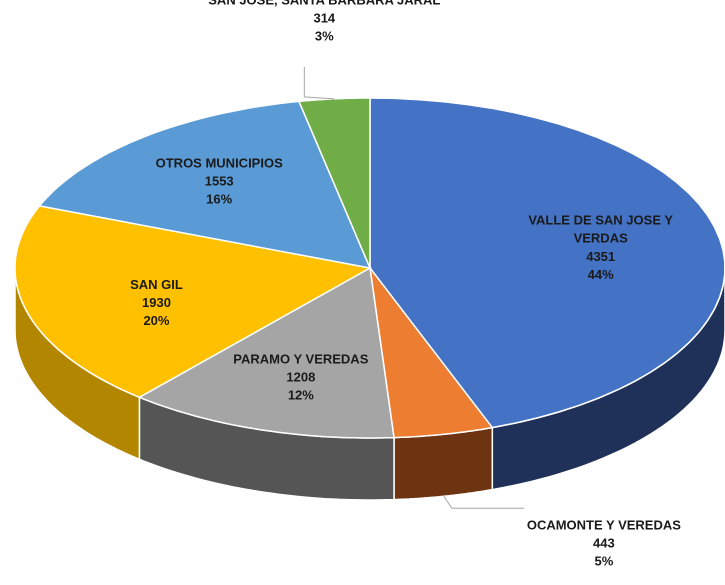 The image size is (725, 585). I want to click on category-label-line: VERDAS, so click(601, 238).